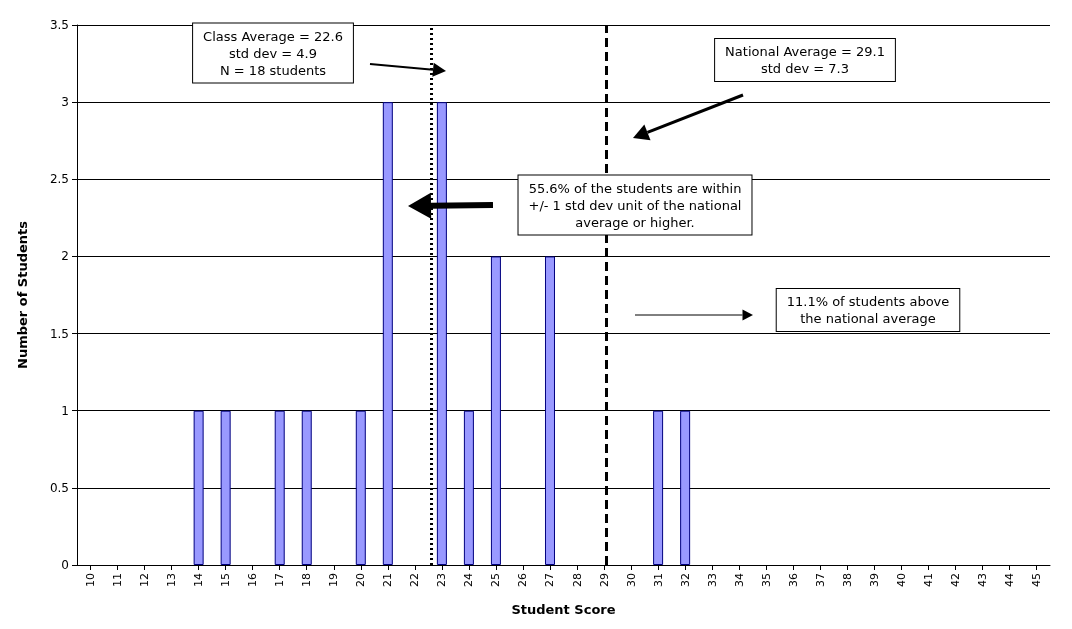 Image resolution: width=1072 pixels, height=629 pixels. I want to click on x-tick-label: 37, so click(820, 580).